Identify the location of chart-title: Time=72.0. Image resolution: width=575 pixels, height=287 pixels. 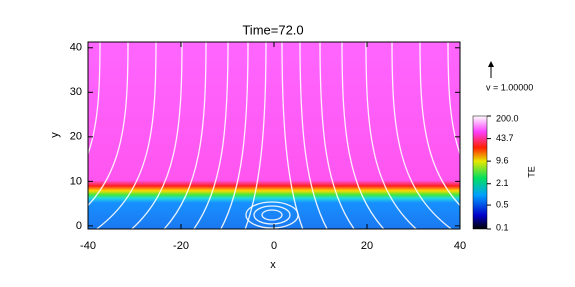
(272, 29).